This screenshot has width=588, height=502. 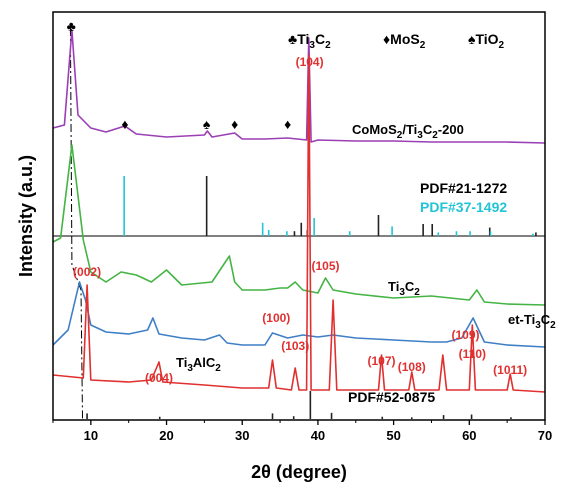 I want to click on legend: ♣Ti3C2 ♦MoS2 ♠TiO2, so click(x=396, y=41).